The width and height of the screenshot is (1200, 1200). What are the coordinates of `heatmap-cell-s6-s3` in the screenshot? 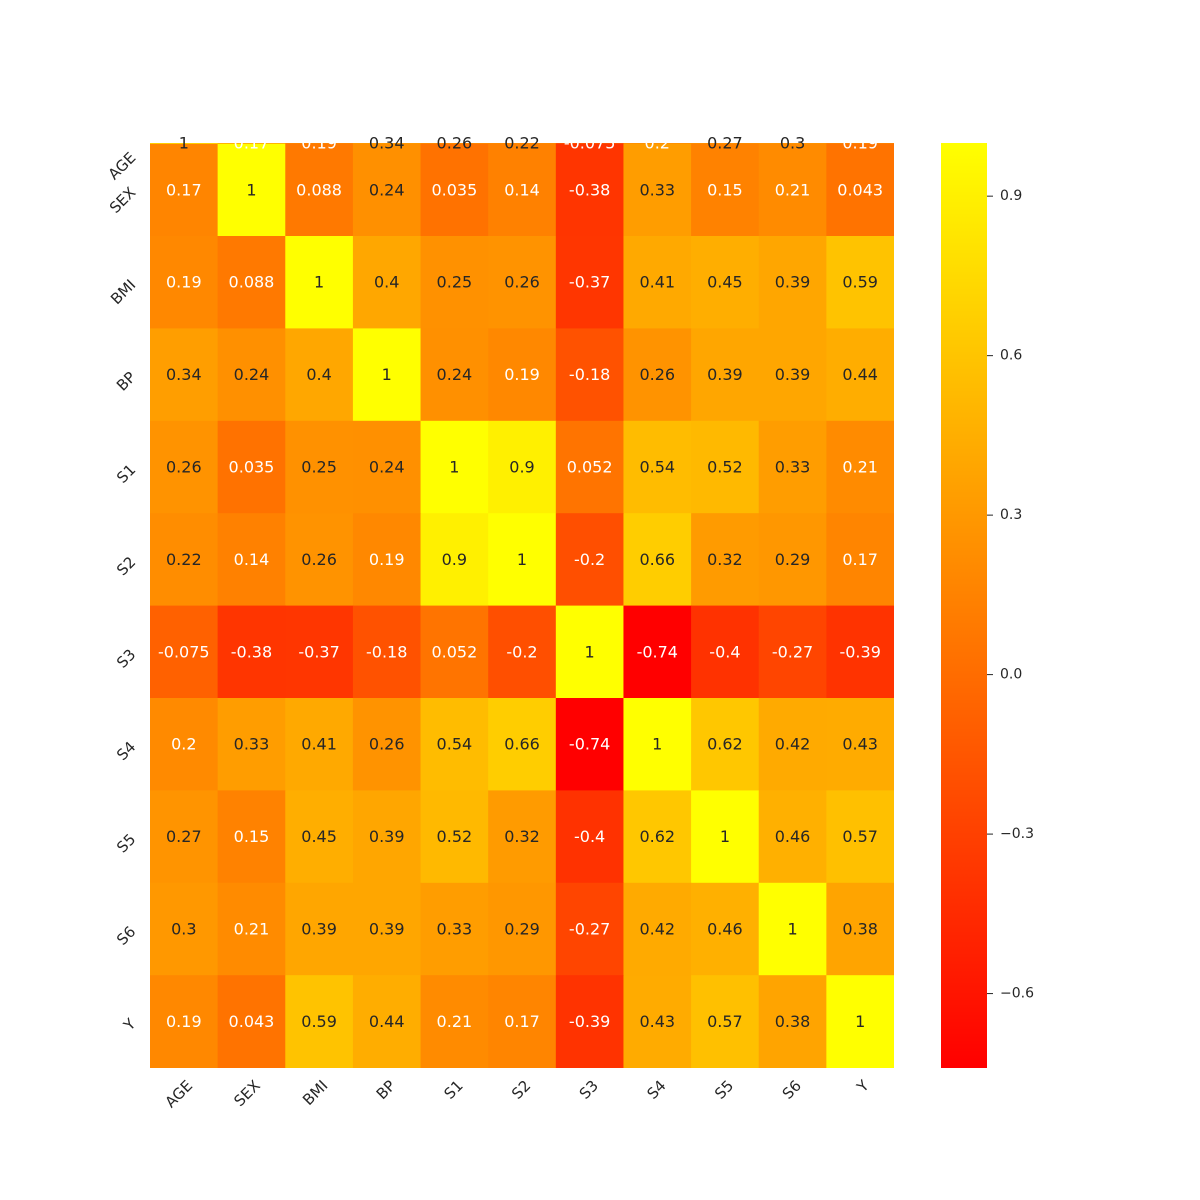 It's located at (589, 929).